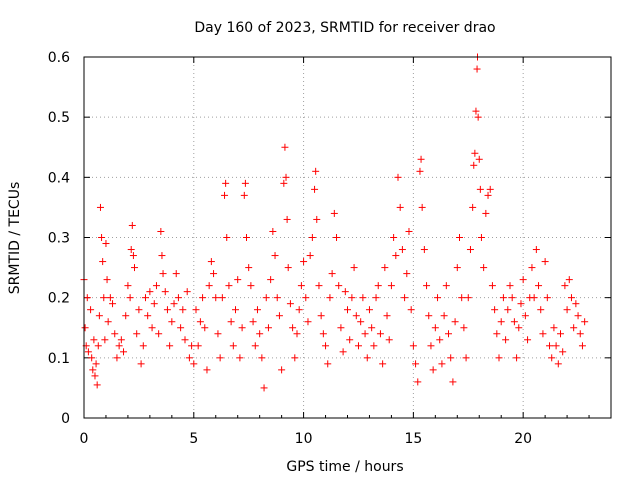 Image resolution: width=640 pixels, height=480 pixels. I want to click on y-tick-label: 0.2, so click(59, 299).